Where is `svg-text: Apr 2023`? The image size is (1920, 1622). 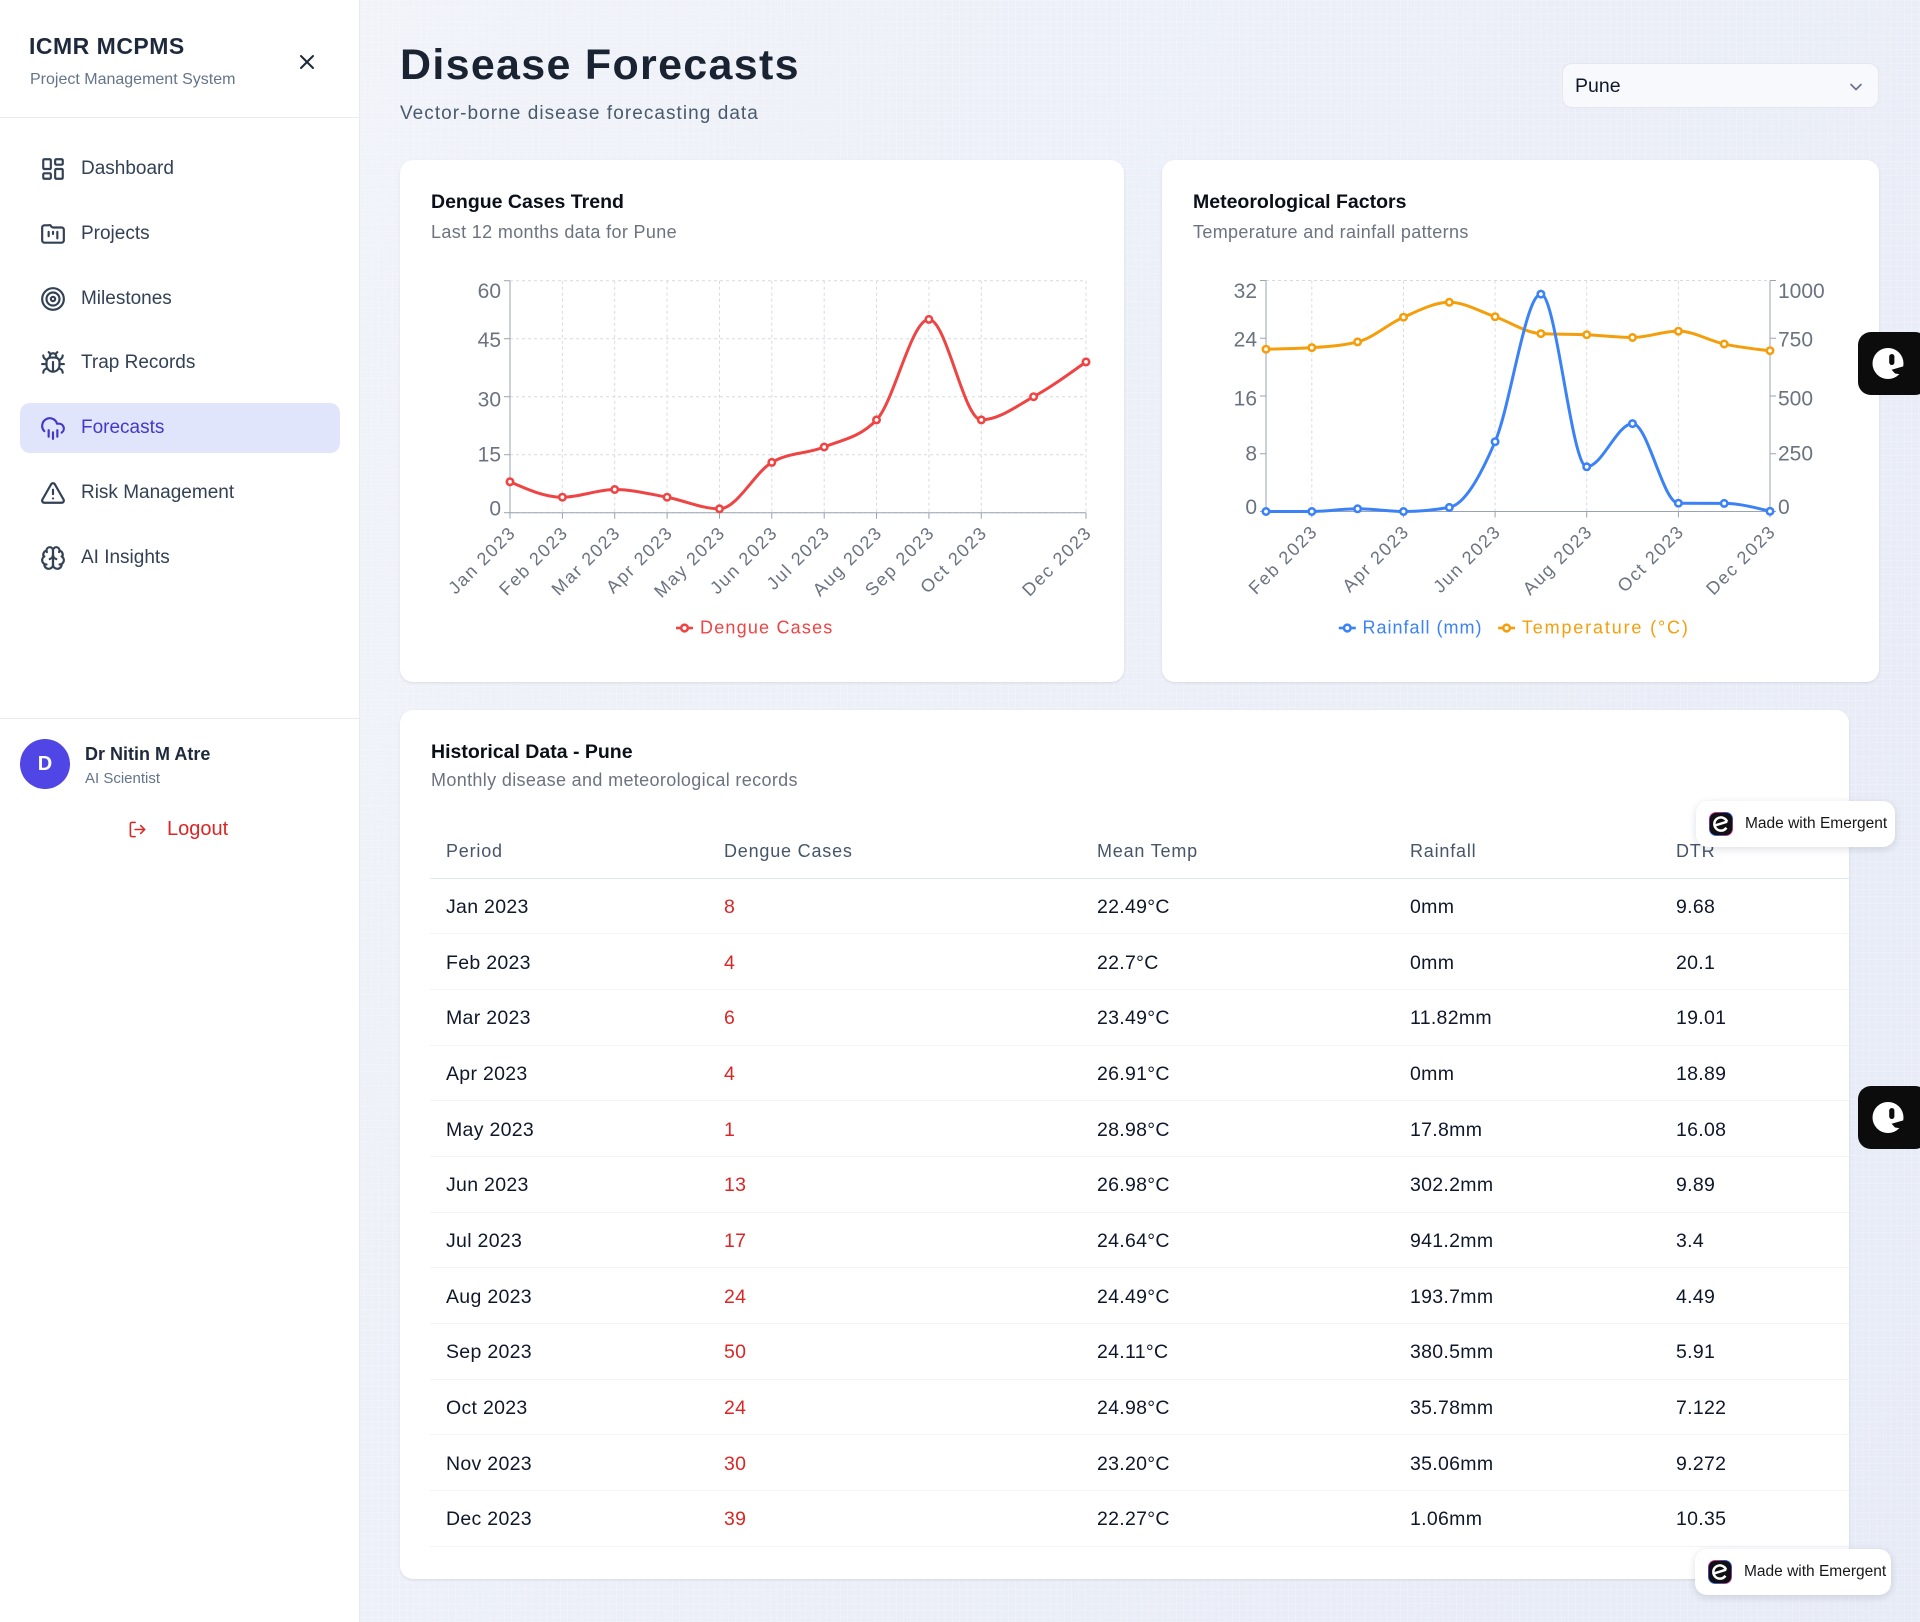
svg-text: Apr 2023 is located at coordinates (1375, 558).